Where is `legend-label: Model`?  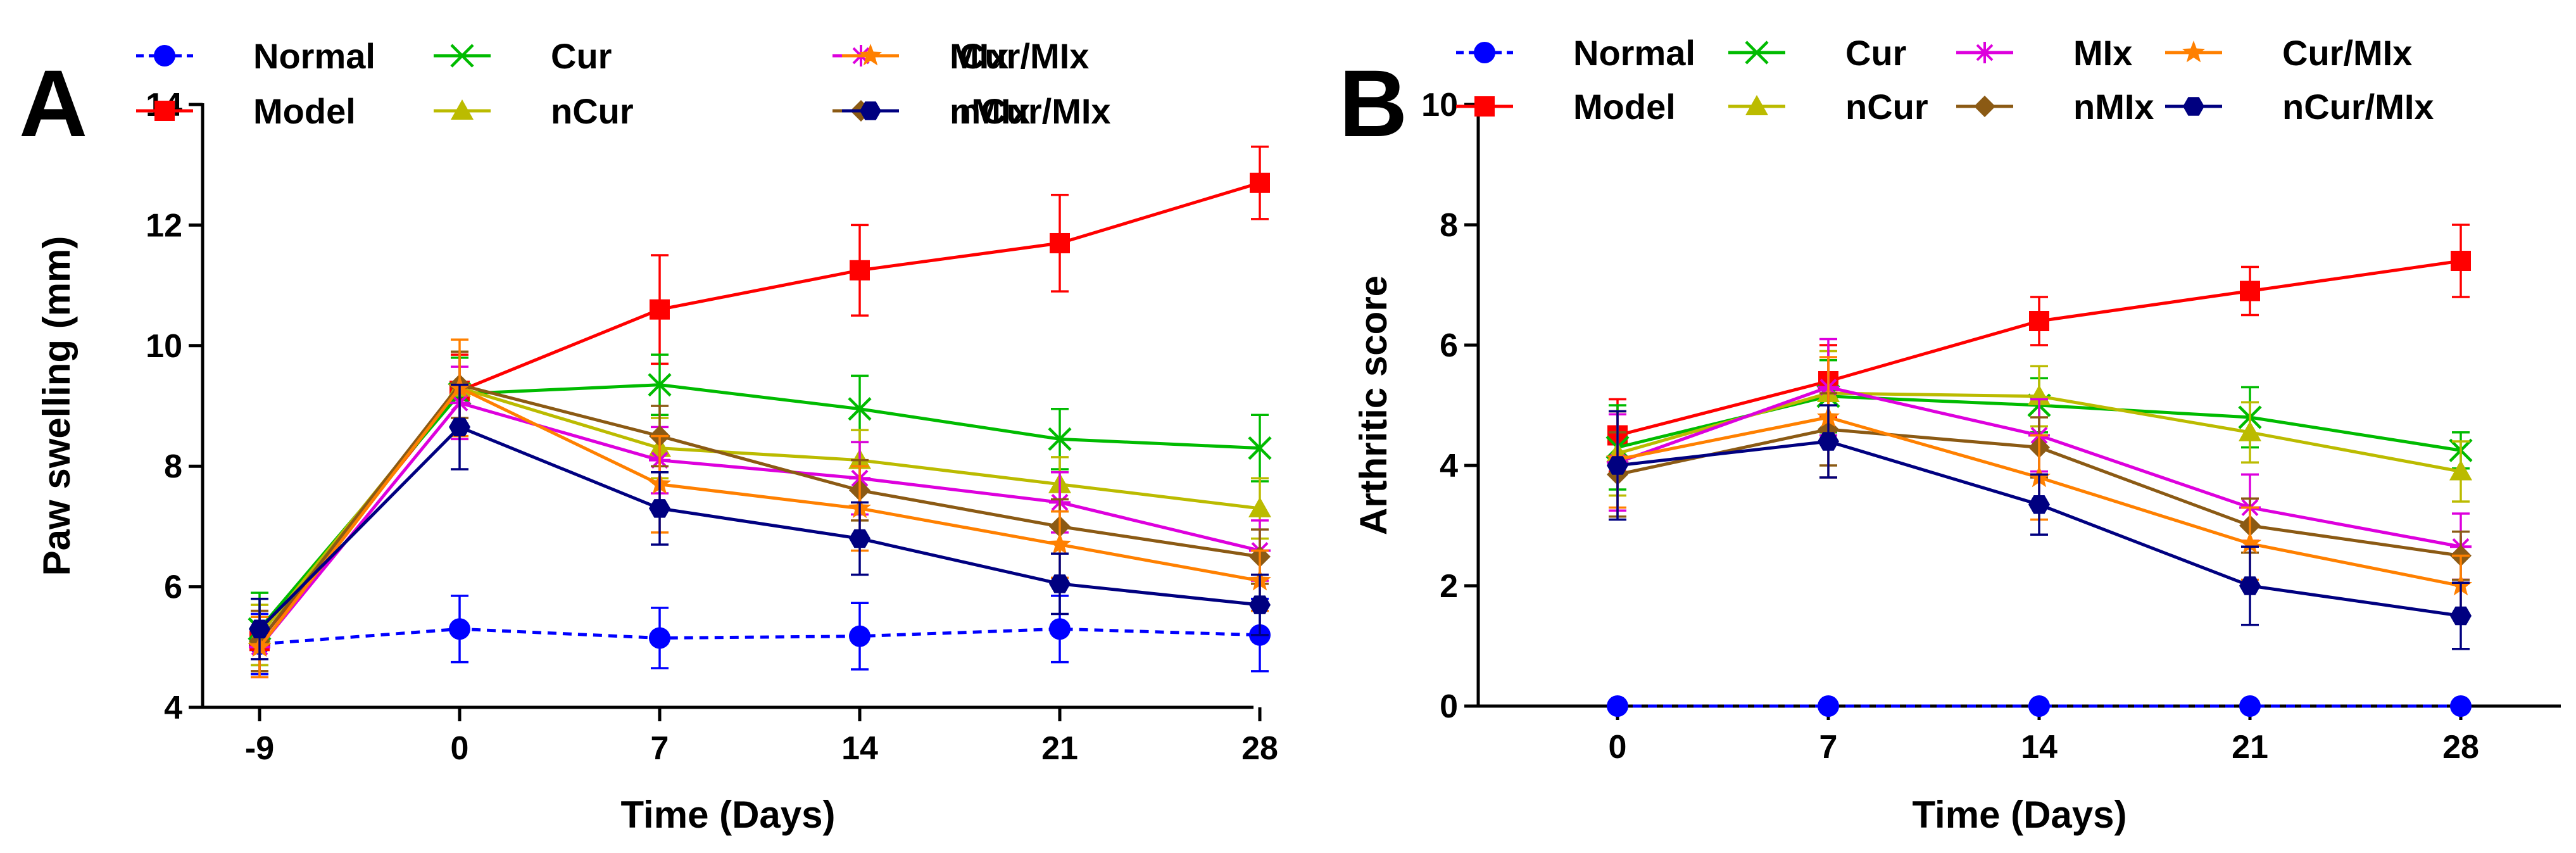
legend-label: Model is located at coordinates (1624, 107).